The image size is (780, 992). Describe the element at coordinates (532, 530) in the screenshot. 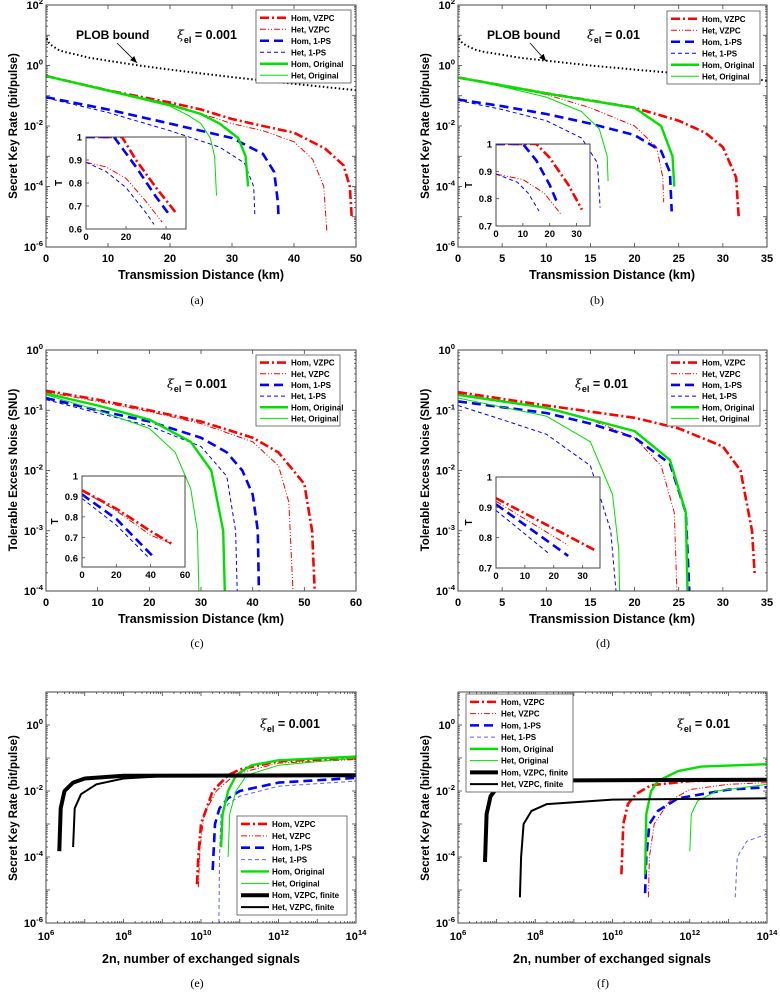

I see `inset-series-line-hom-1ps` at that location.